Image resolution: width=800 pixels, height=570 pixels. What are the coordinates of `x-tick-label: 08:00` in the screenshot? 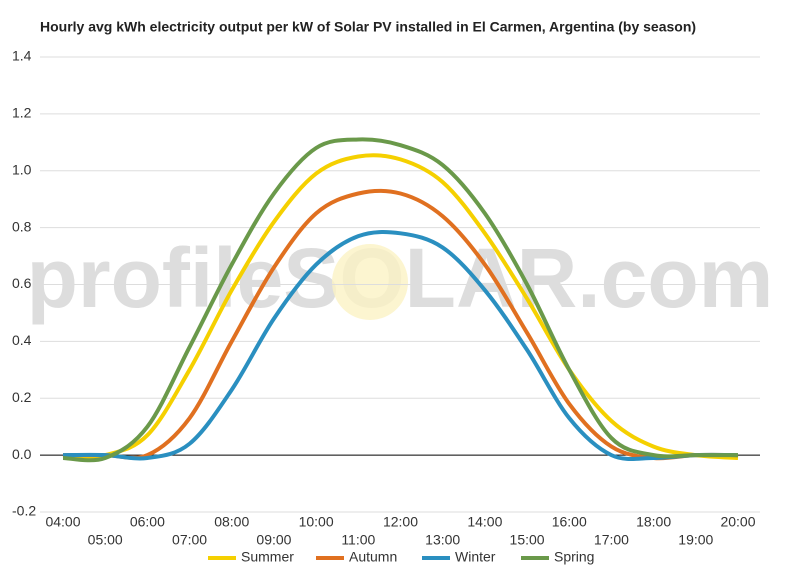 It's located at (231, 522).